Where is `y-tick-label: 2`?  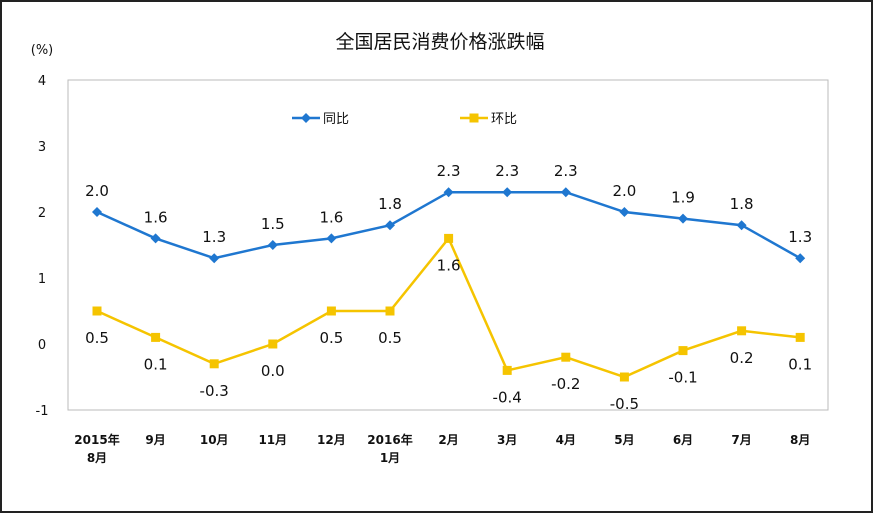
y-tick-label: 2 is located at coordinates (42, 213).